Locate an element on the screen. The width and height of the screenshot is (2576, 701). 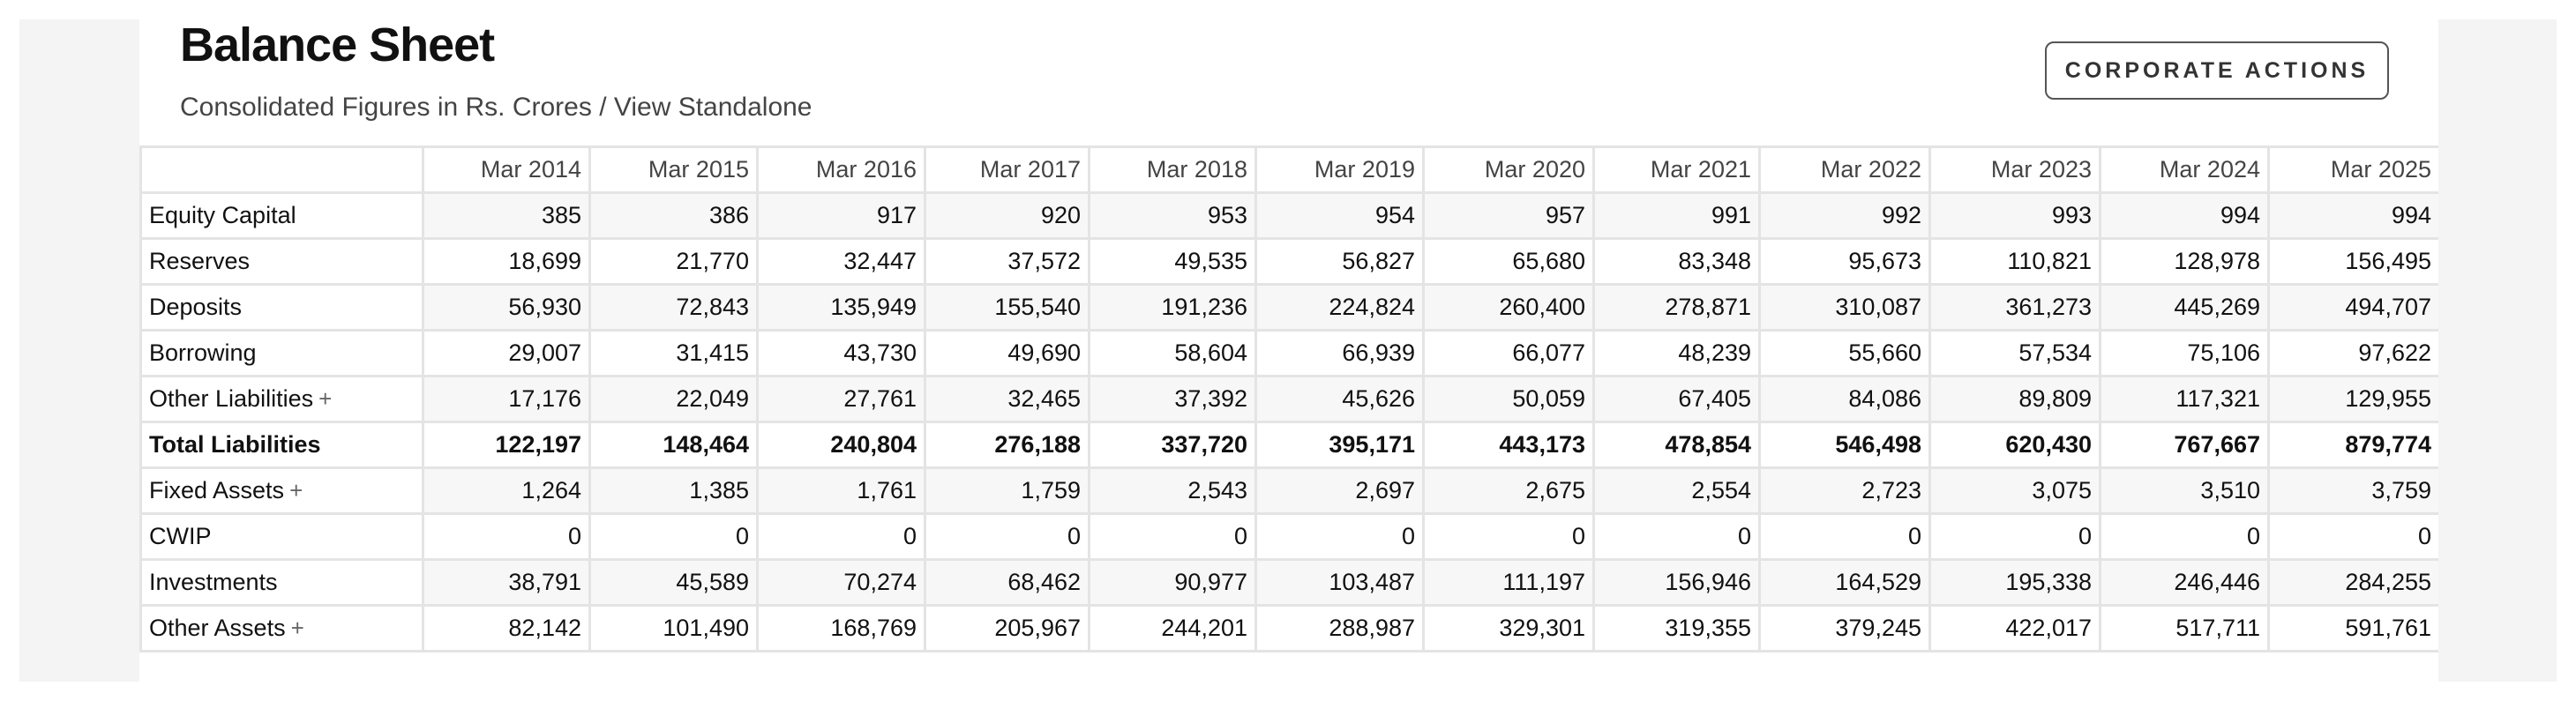
value-cell: 917 is located at coordinates (841, 215).